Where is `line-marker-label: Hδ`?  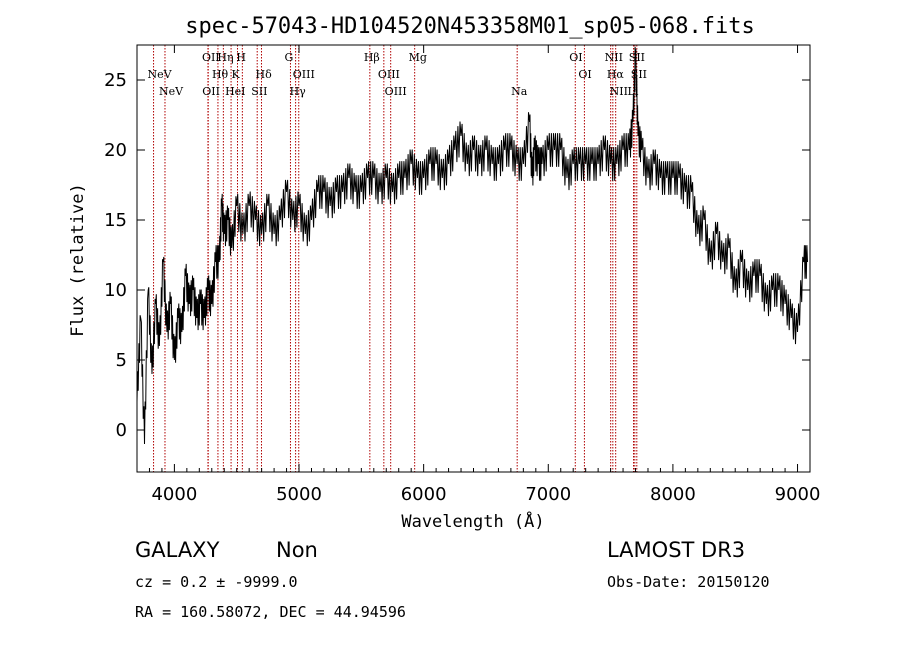 line-marker-label: Hδ is located at coordinates (263, 74).